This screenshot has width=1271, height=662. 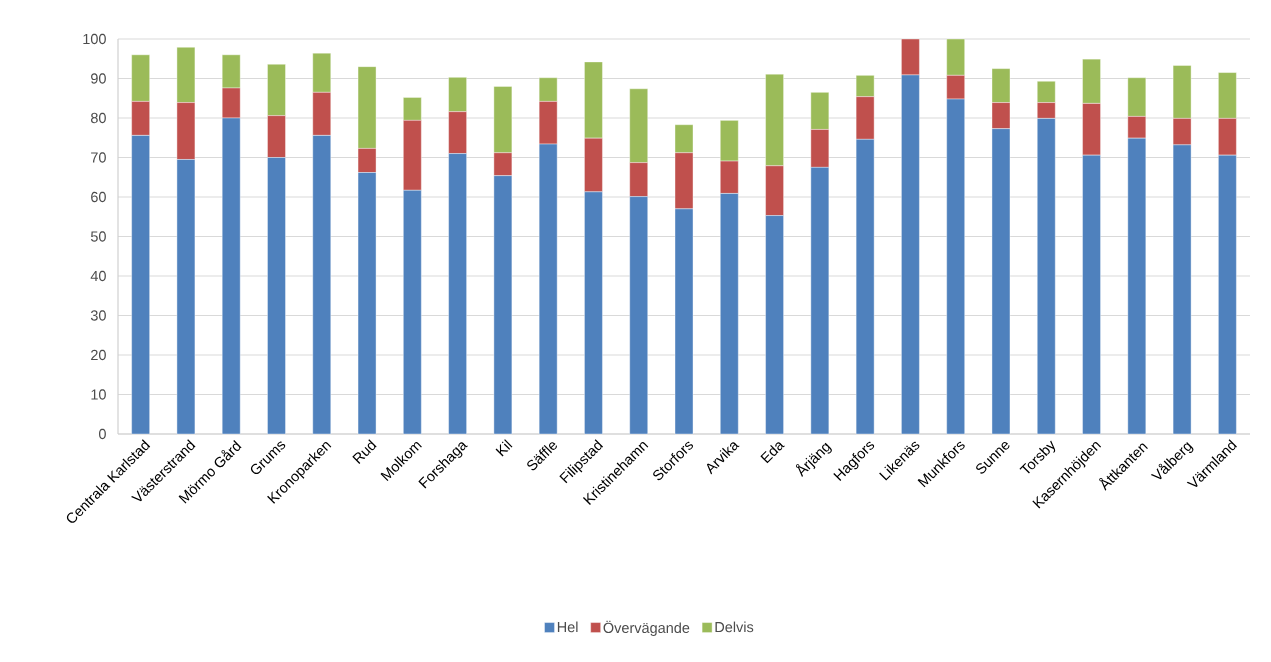 I want to click on y-tick-label: 40, so click(x=98, y=276).